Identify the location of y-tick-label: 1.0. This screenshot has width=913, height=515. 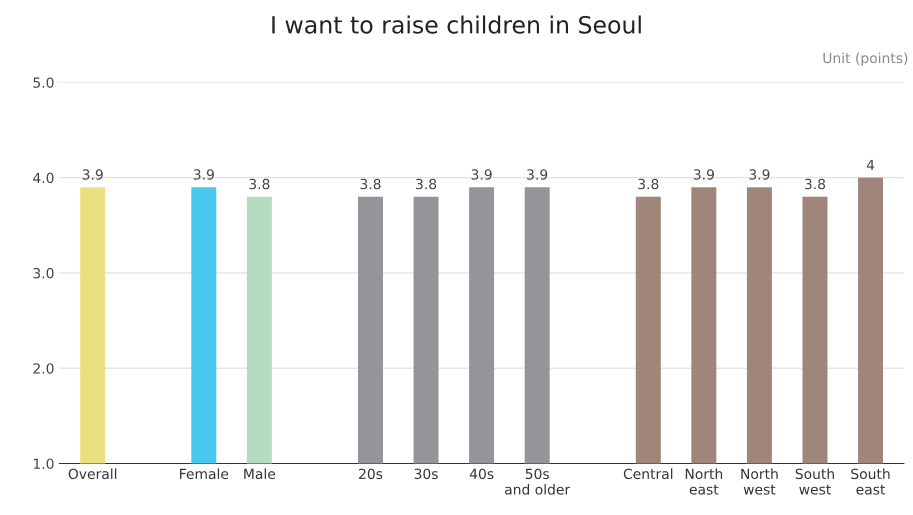
(44, 463).